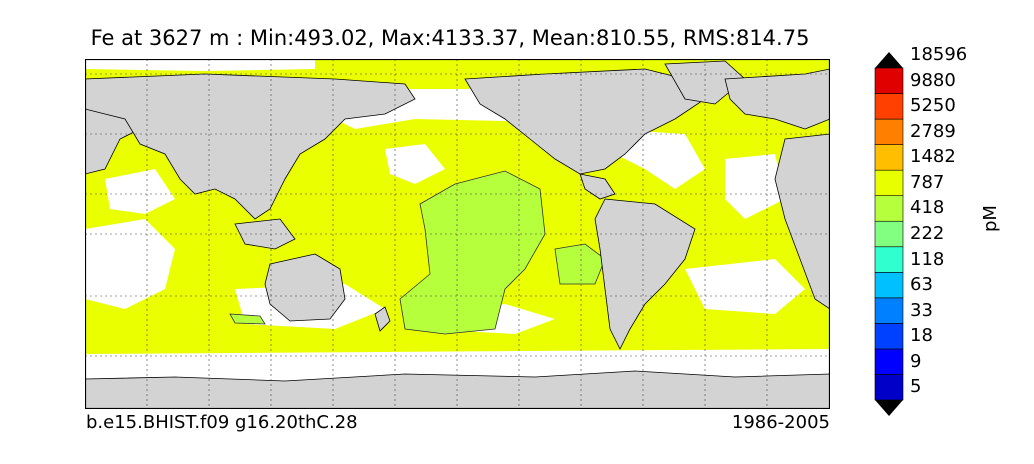  I want to click on colorbar-tick-label: 18596, so click(939, 55).